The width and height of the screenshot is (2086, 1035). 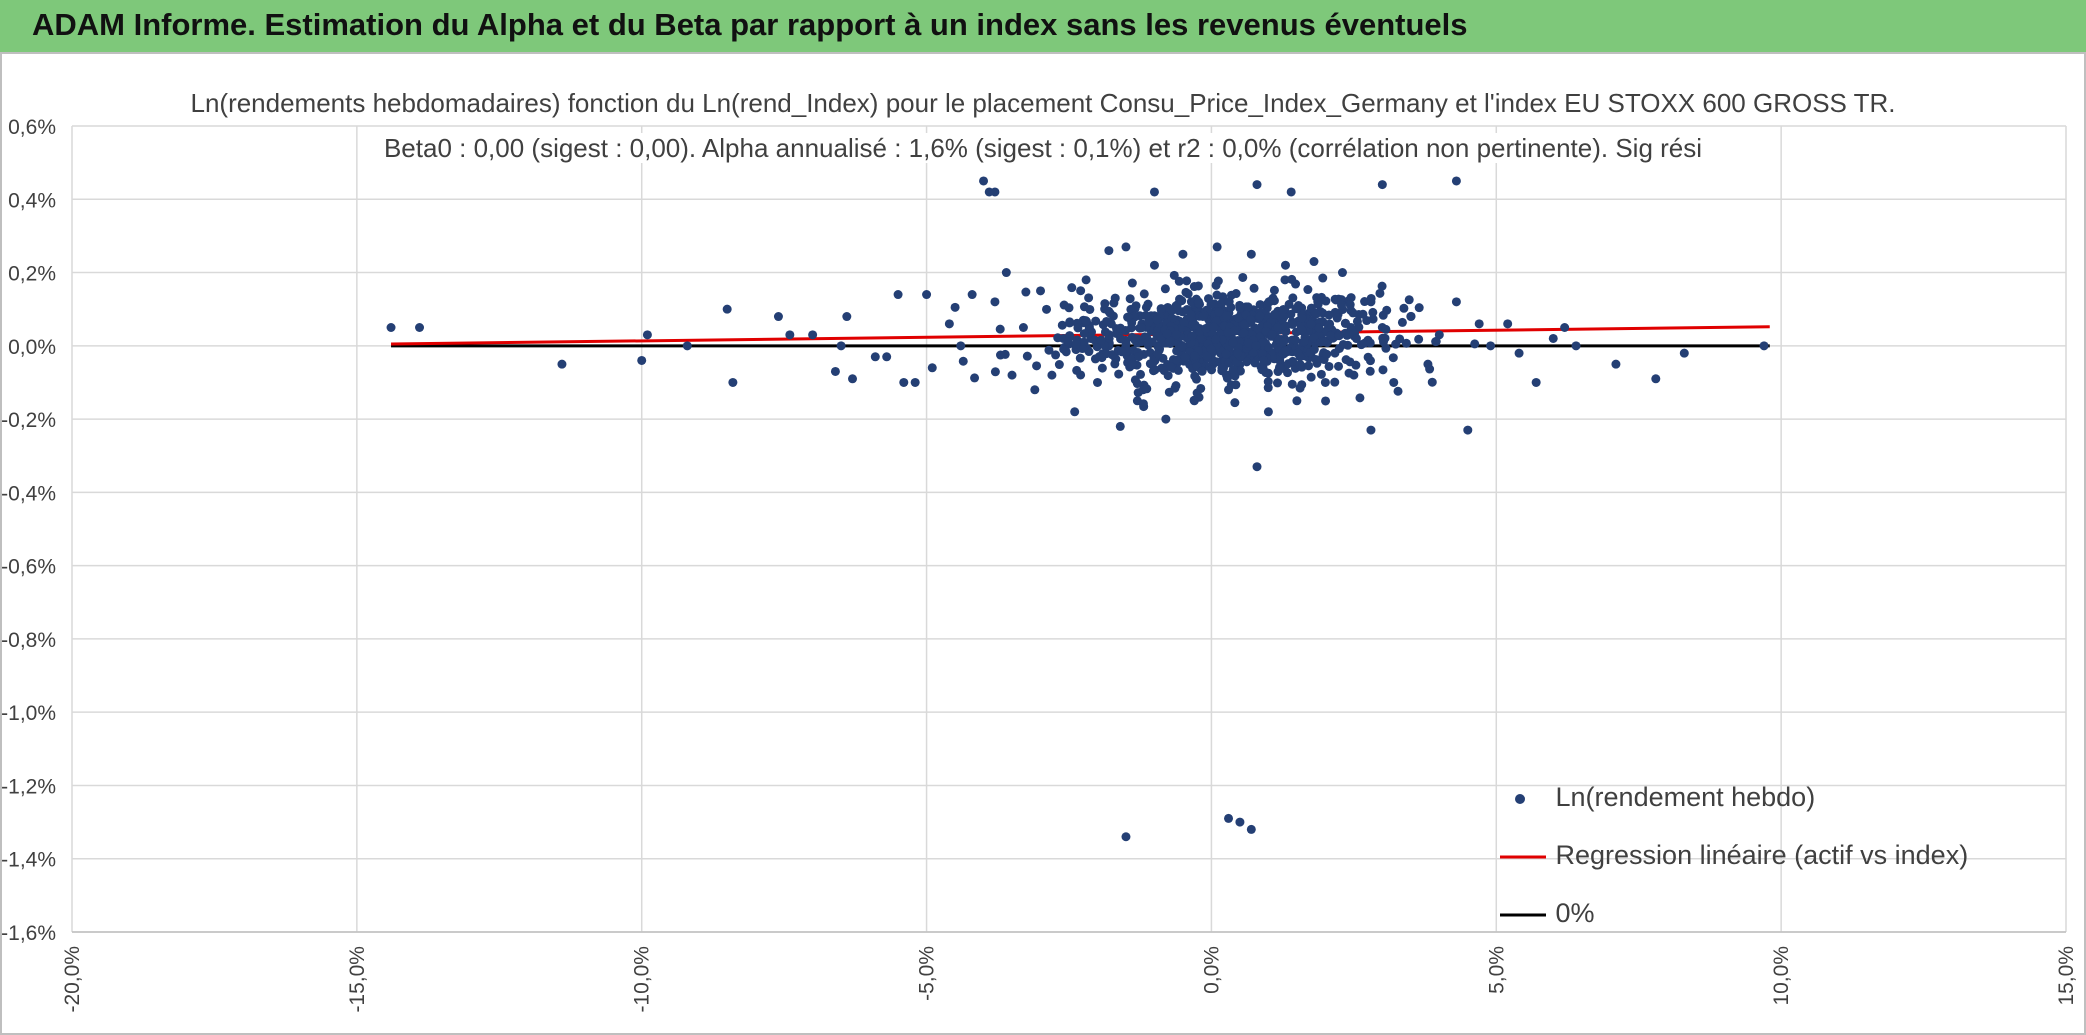 What do you see at coordinates (29, 640) in the screenshot?
I see `y-tick-label: -0,8%` at bounding box center [29, 640].